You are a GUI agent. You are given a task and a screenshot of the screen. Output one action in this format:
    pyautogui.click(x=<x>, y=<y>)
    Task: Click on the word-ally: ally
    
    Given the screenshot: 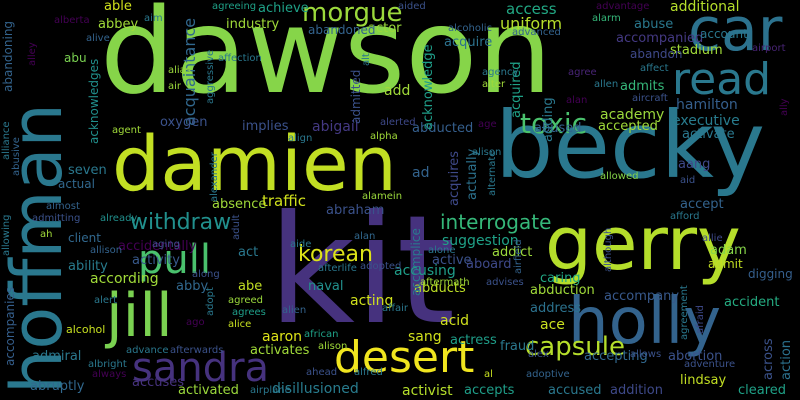 What is the action you would take?
    pyautogui.click(x=784, y=107)
    